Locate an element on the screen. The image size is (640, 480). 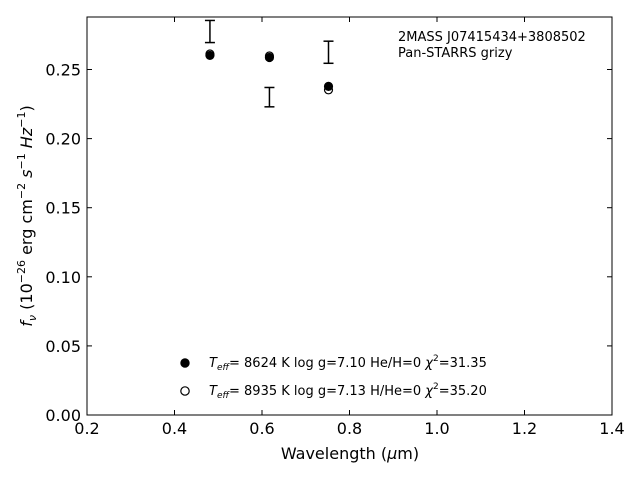
x-tick-label: 0.8 is located at coordinates (349, 428).